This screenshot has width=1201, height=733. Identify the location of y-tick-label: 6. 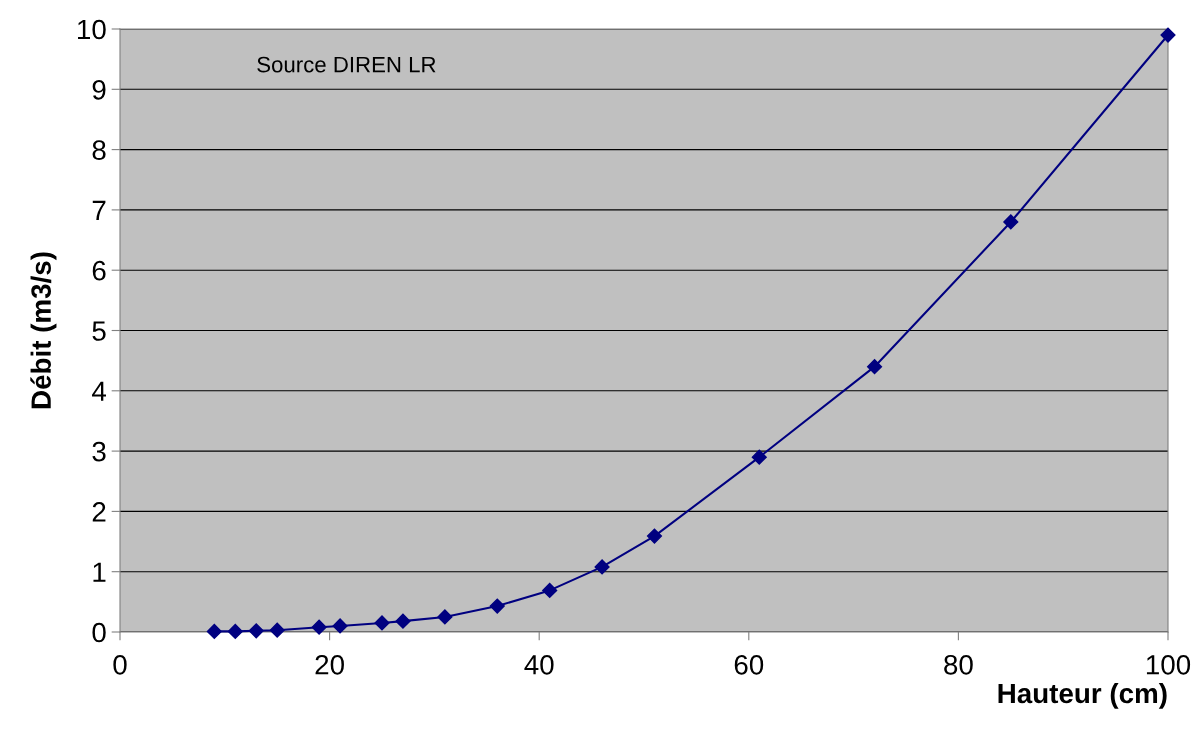
(99, 270).